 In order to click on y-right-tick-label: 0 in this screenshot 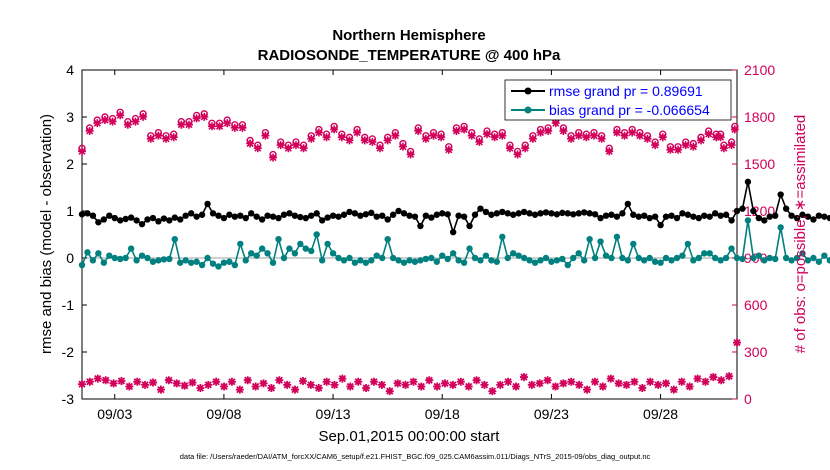, I will do `click(748, 399)`.